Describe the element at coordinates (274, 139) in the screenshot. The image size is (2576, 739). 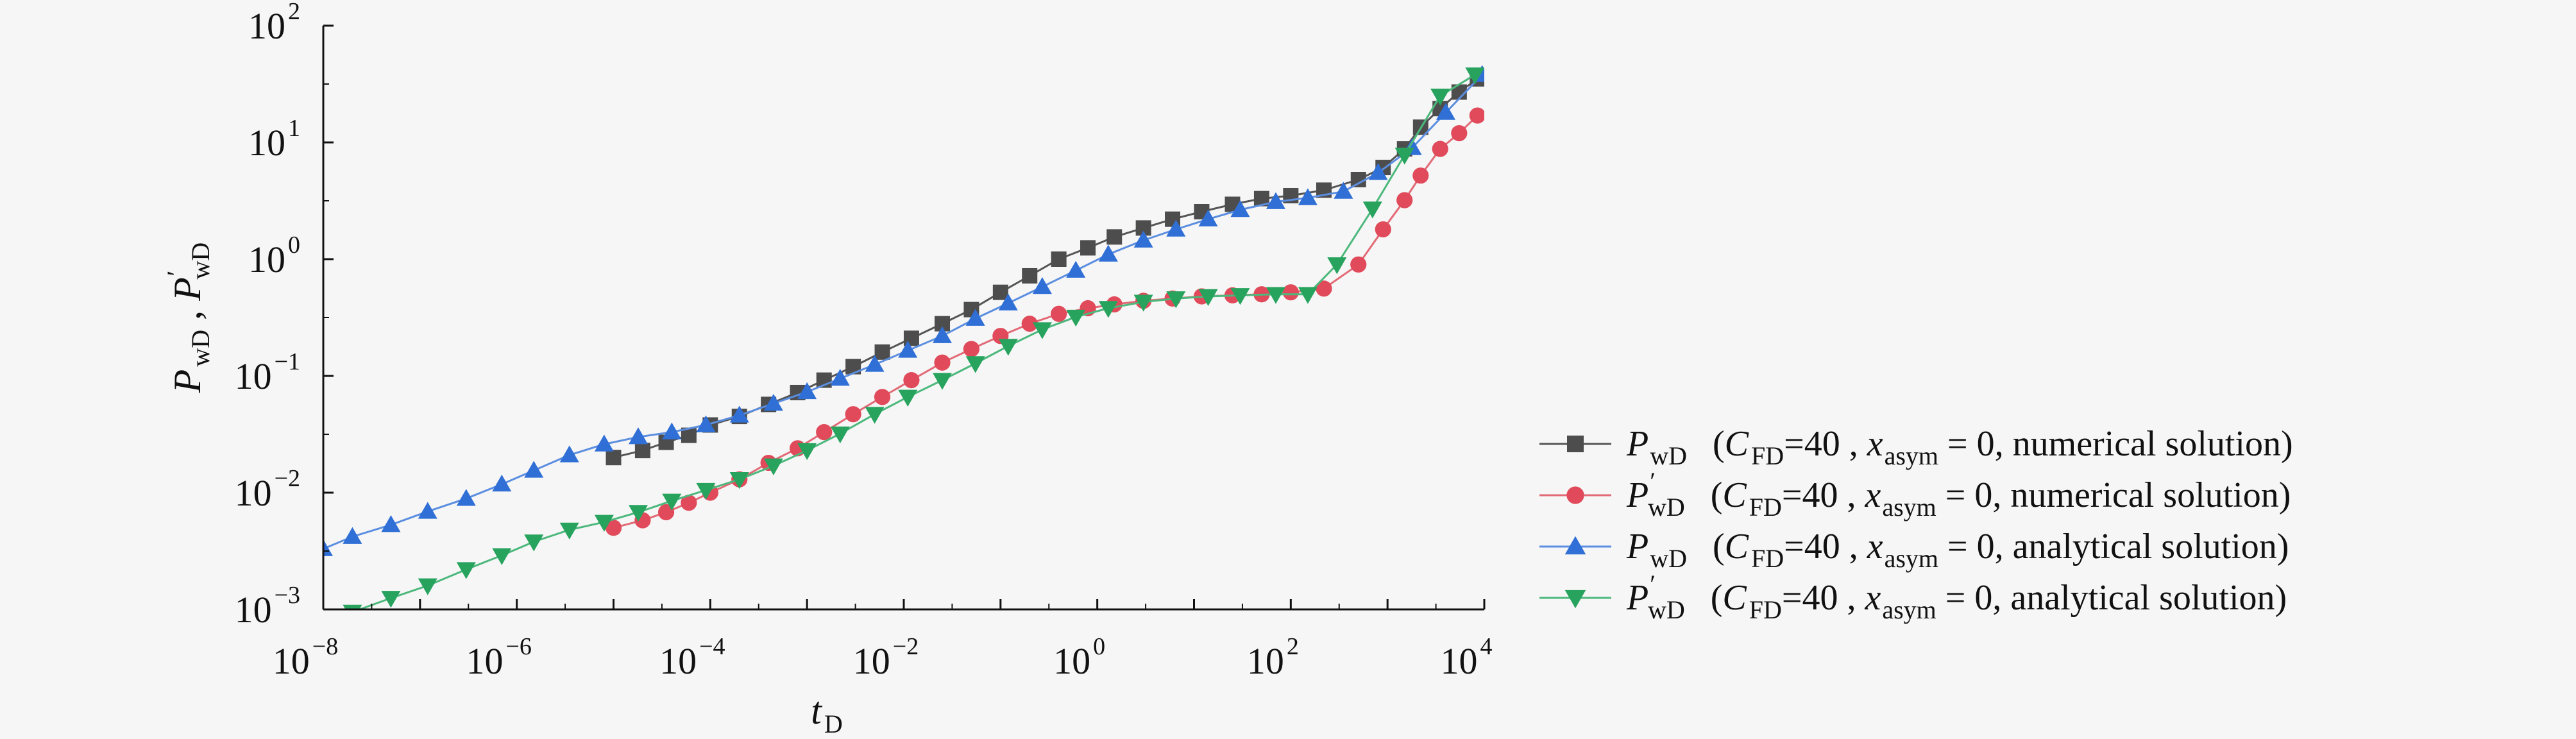
I see `y-tick-label: 10 1` at that location.